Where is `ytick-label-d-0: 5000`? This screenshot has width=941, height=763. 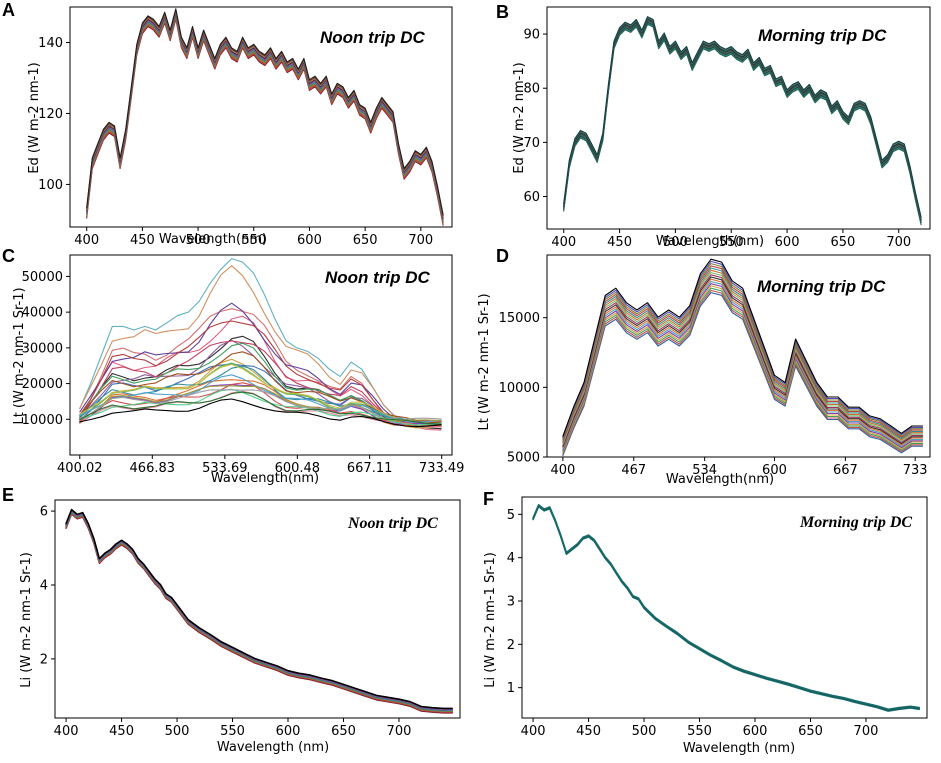 ytick-label-d-0: 5000 is located at coordinates (523, 458).